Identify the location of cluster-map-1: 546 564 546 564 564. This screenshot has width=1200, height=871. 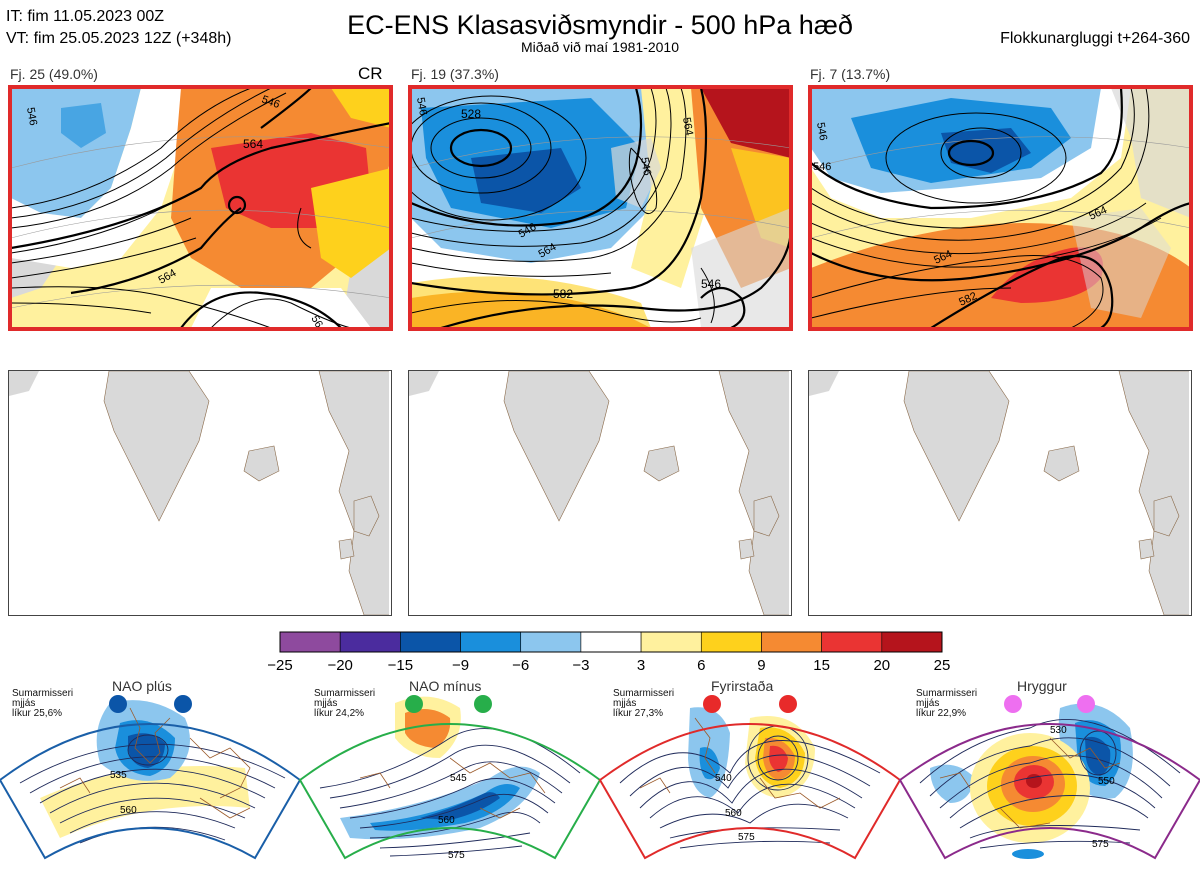
(200, 208).